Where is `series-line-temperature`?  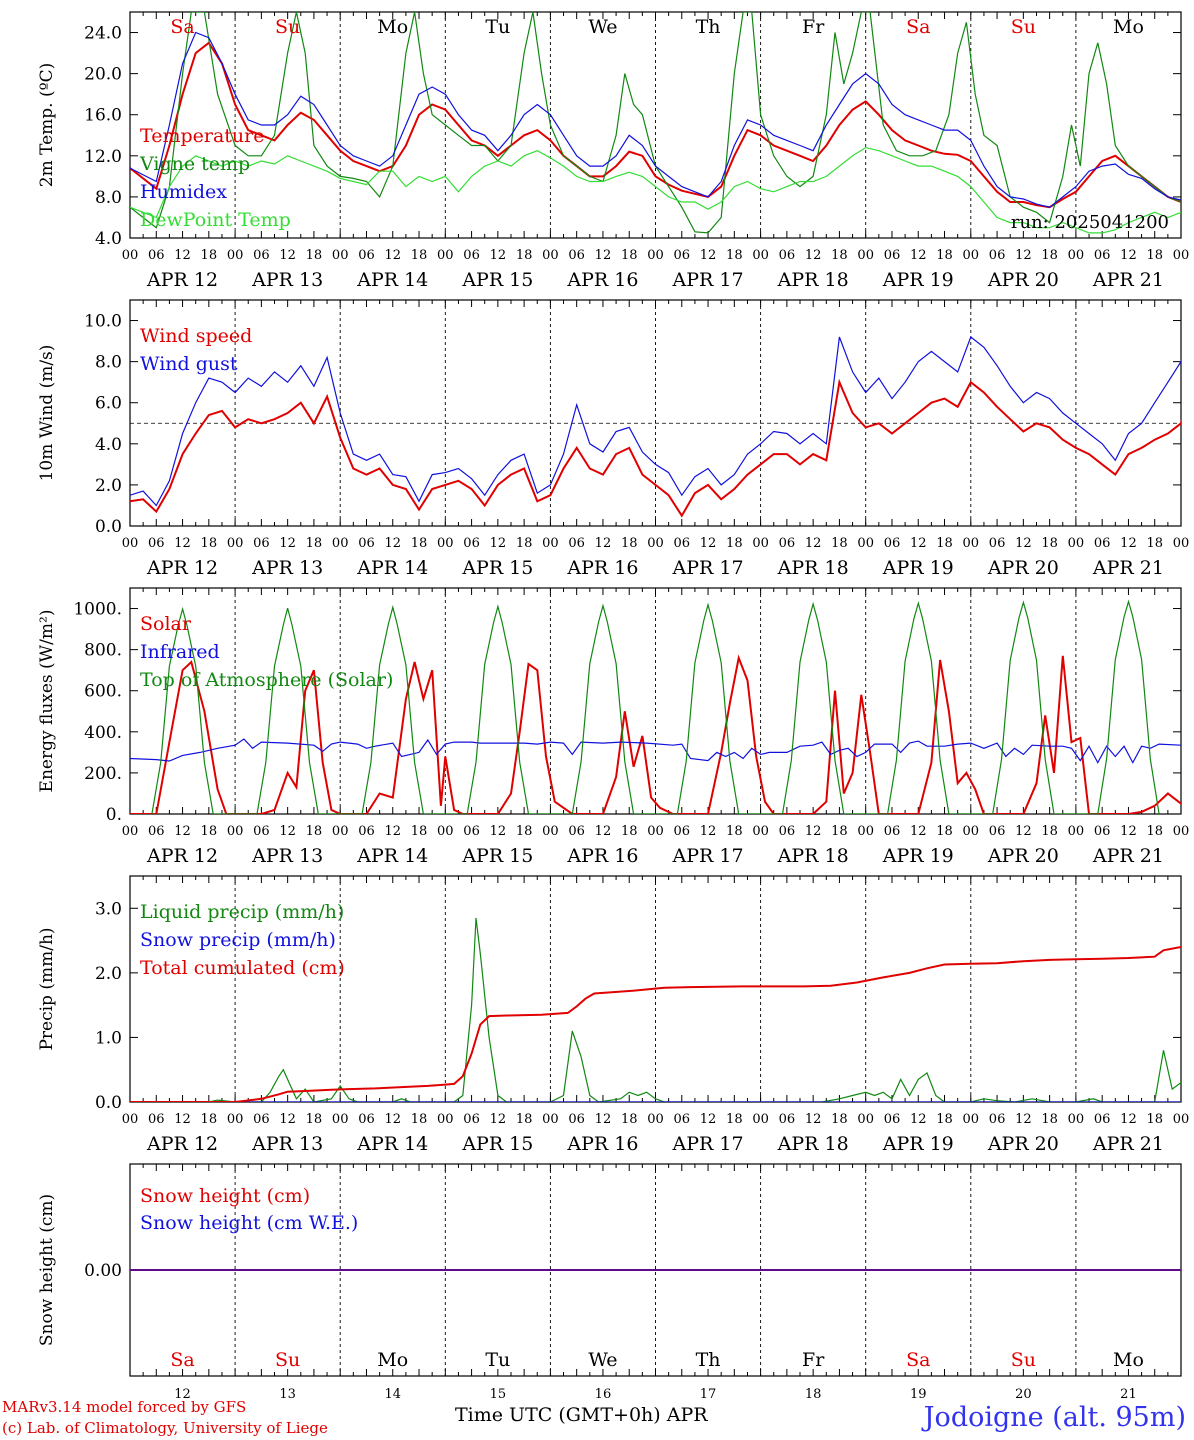 series-line-temperature is located at coordinates (655, 125).